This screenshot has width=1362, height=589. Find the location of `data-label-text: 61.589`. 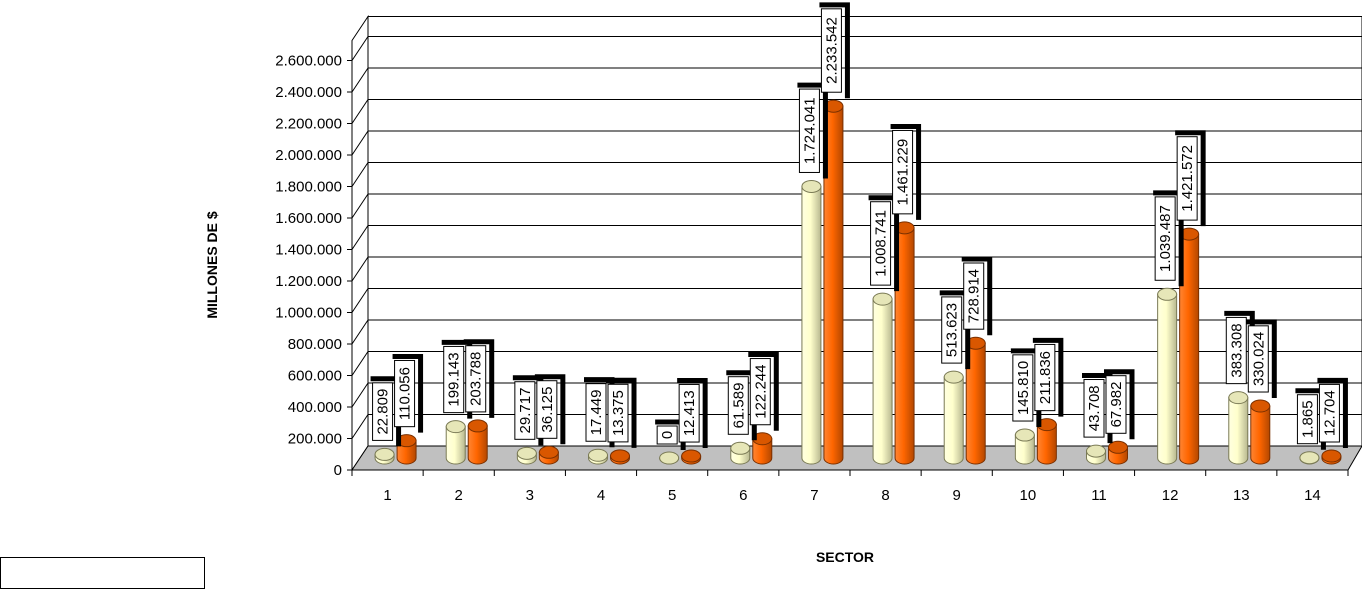

data-label-text: 61.589 is located at coordinates (738, 406).